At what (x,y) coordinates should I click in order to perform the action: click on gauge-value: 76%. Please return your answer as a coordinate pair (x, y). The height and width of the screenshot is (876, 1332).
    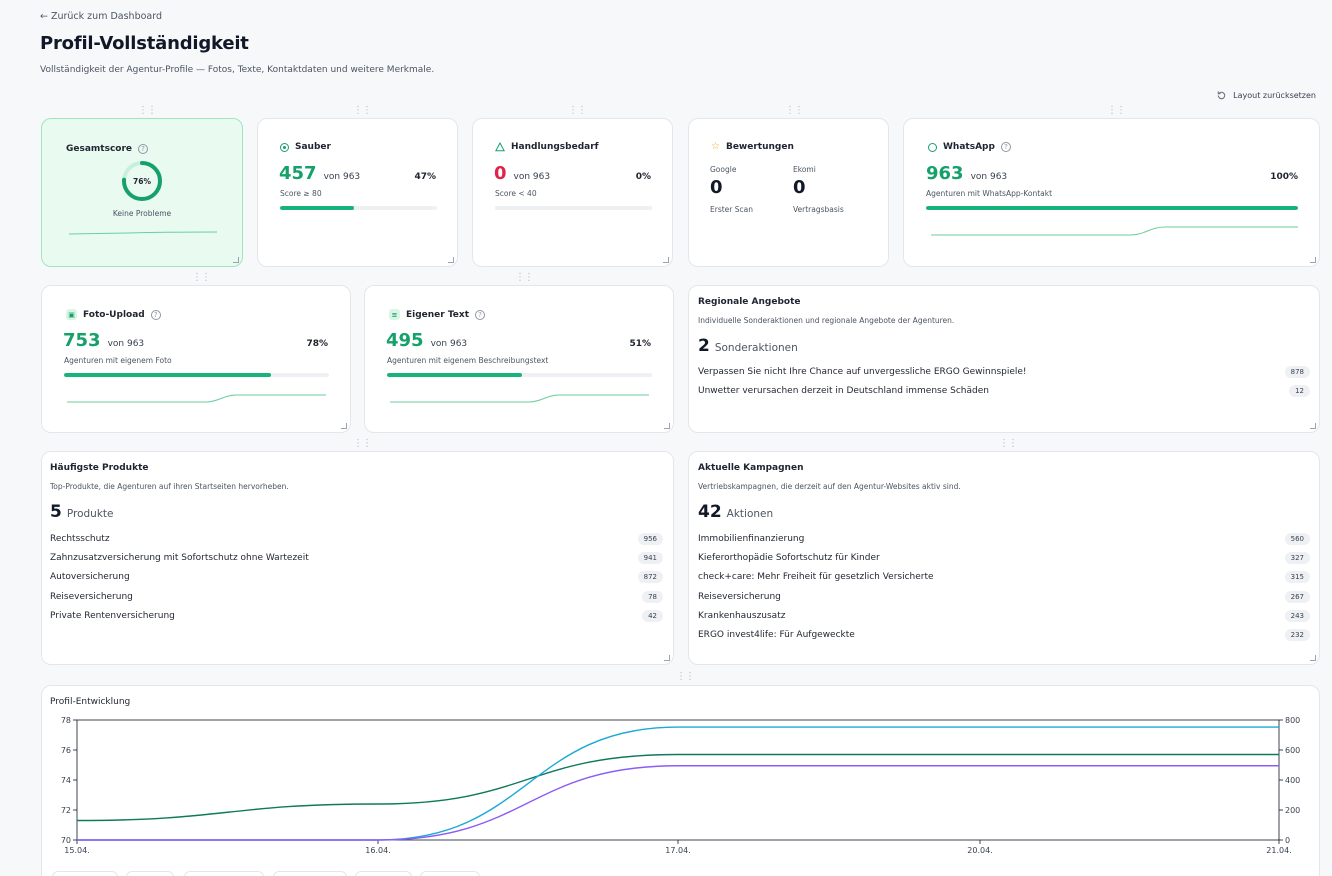
    Looking at the image, I should click on (142, 181).